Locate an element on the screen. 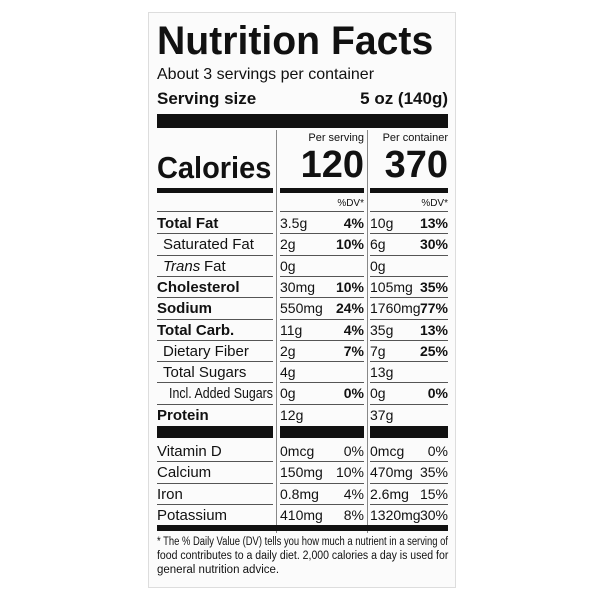 The width and height of the screenshot is (600, 600). vitamin-name: Calcium is located at coordinates (184, 473).